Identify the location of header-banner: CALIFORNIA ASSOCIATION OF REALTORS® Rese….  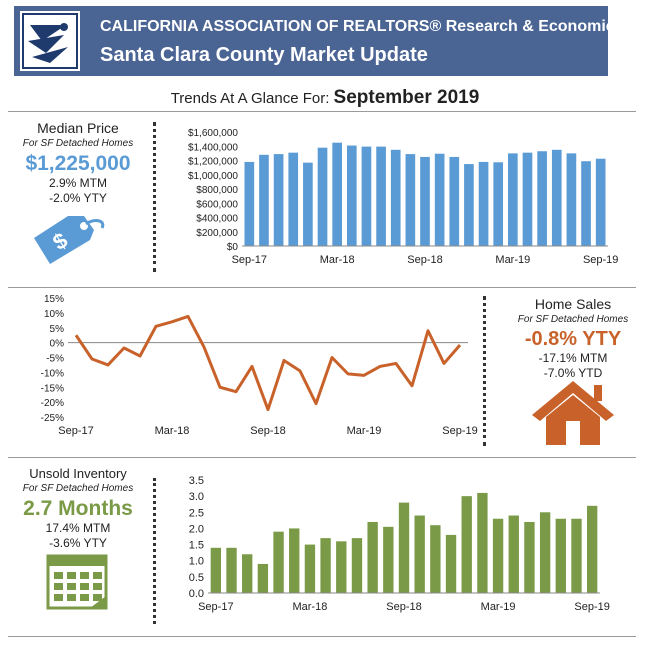
(319, 41).